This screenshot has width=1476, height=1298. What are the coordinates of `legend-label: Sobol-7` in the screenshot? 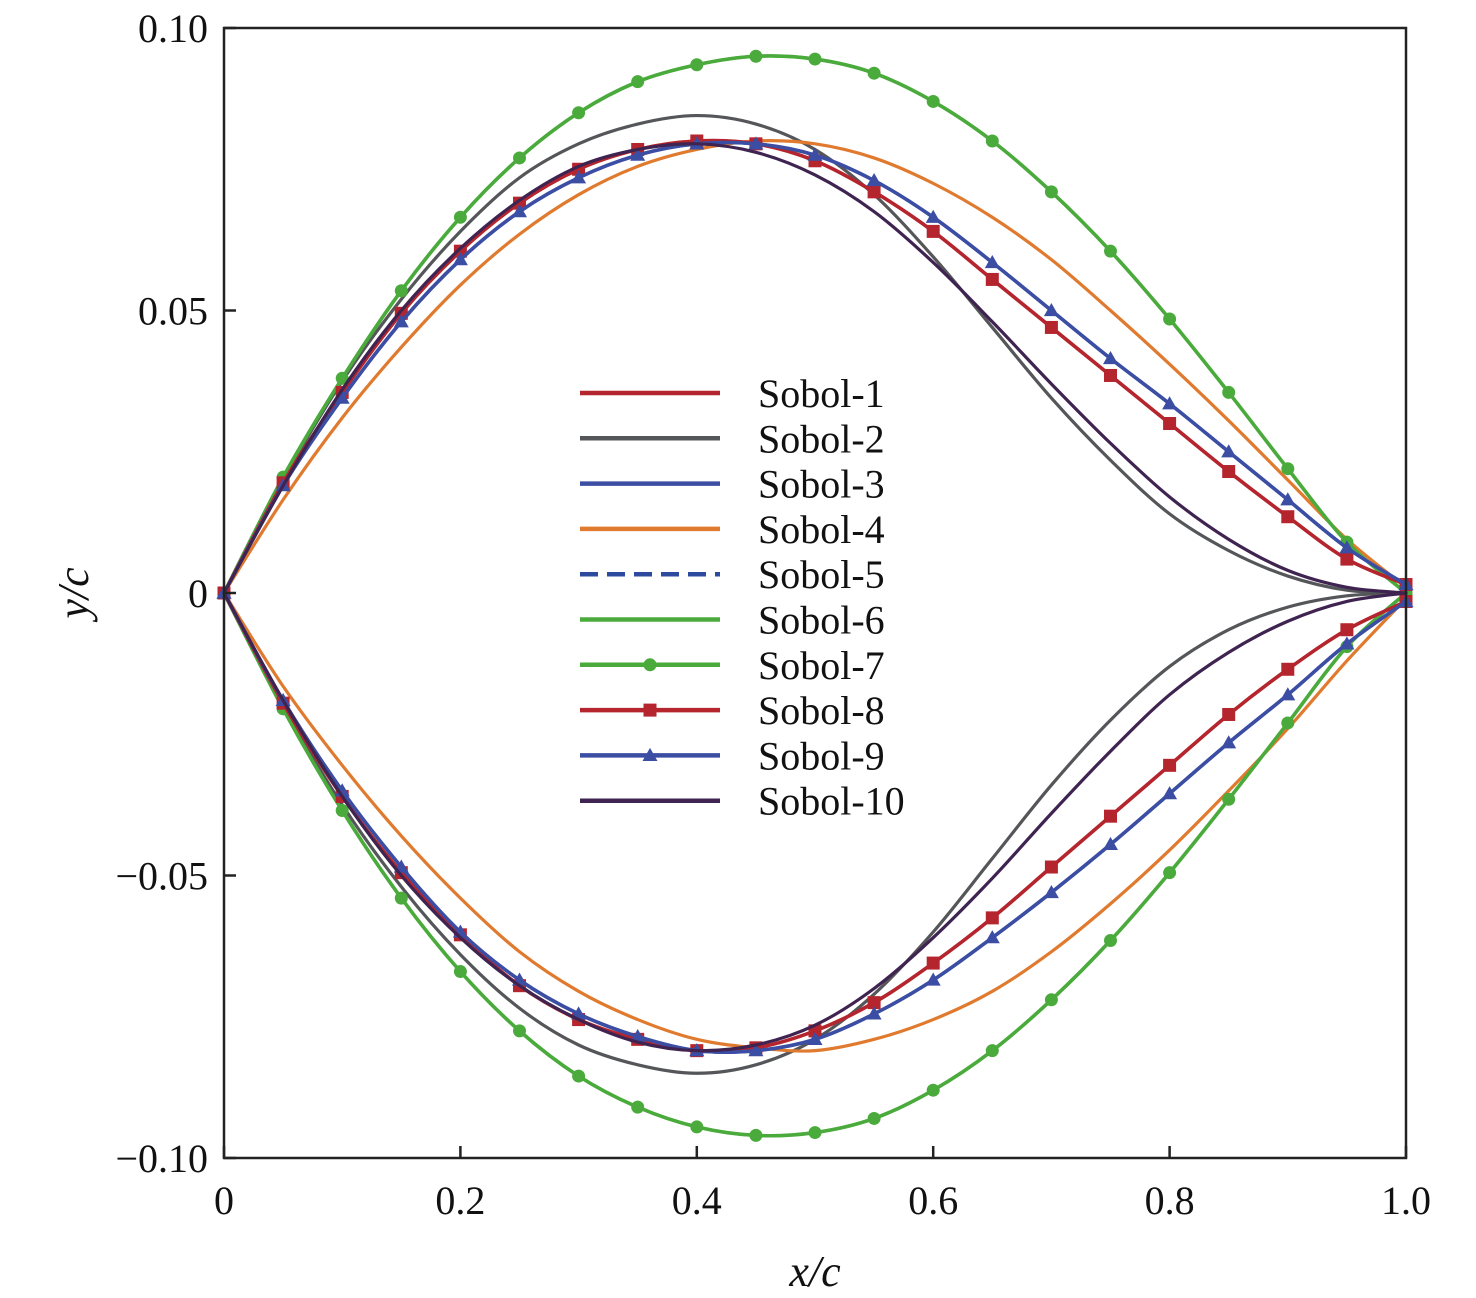 It's located at (821, 665).